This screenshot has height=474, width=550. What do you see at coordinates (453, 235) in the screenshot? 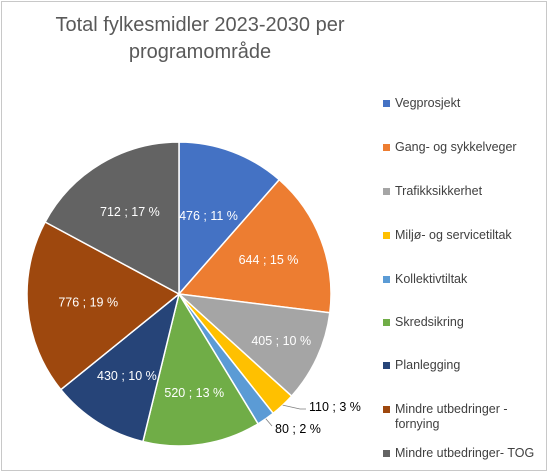
I see `legend-label: Miljø- og servicetiltak` at bounding box center [453, 235].